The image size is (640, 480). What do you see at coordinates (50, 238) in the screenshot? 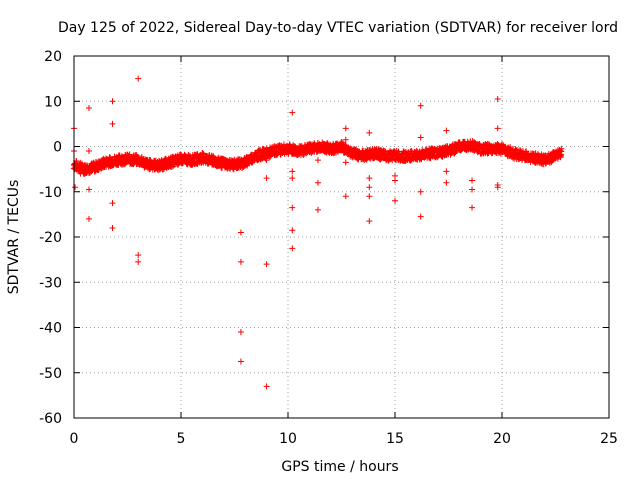
I see `y-tick-label: -20` at bounding box center [50, 238].